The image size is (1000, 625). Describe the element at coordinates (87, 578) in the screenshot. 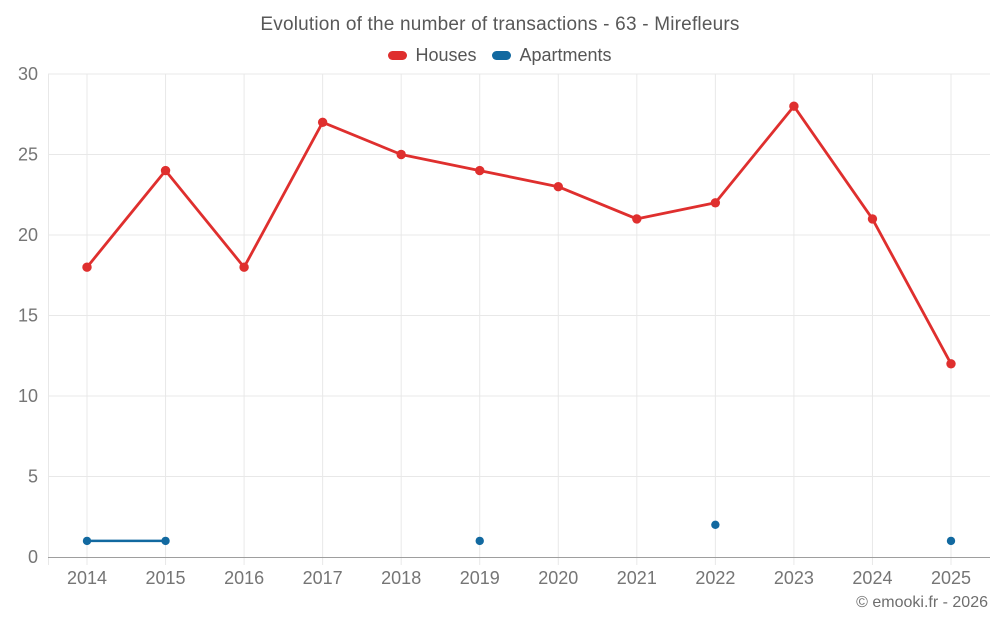

I see `x-axis-tick-label: 2014` at that location.